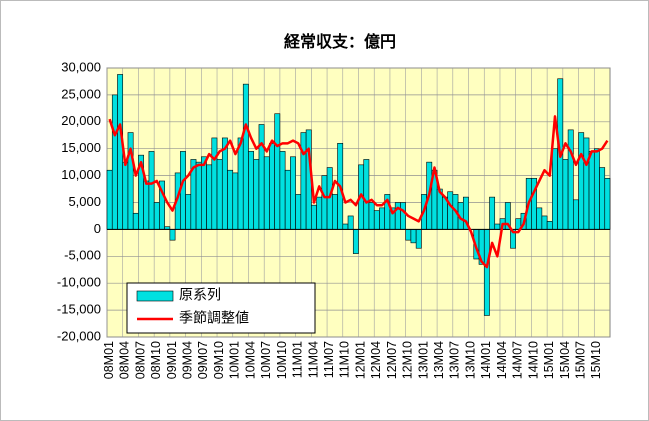 The width and height of the screenshot is (649, 421). I want to click on y-tick-label: 25,000, so click(81, 93).